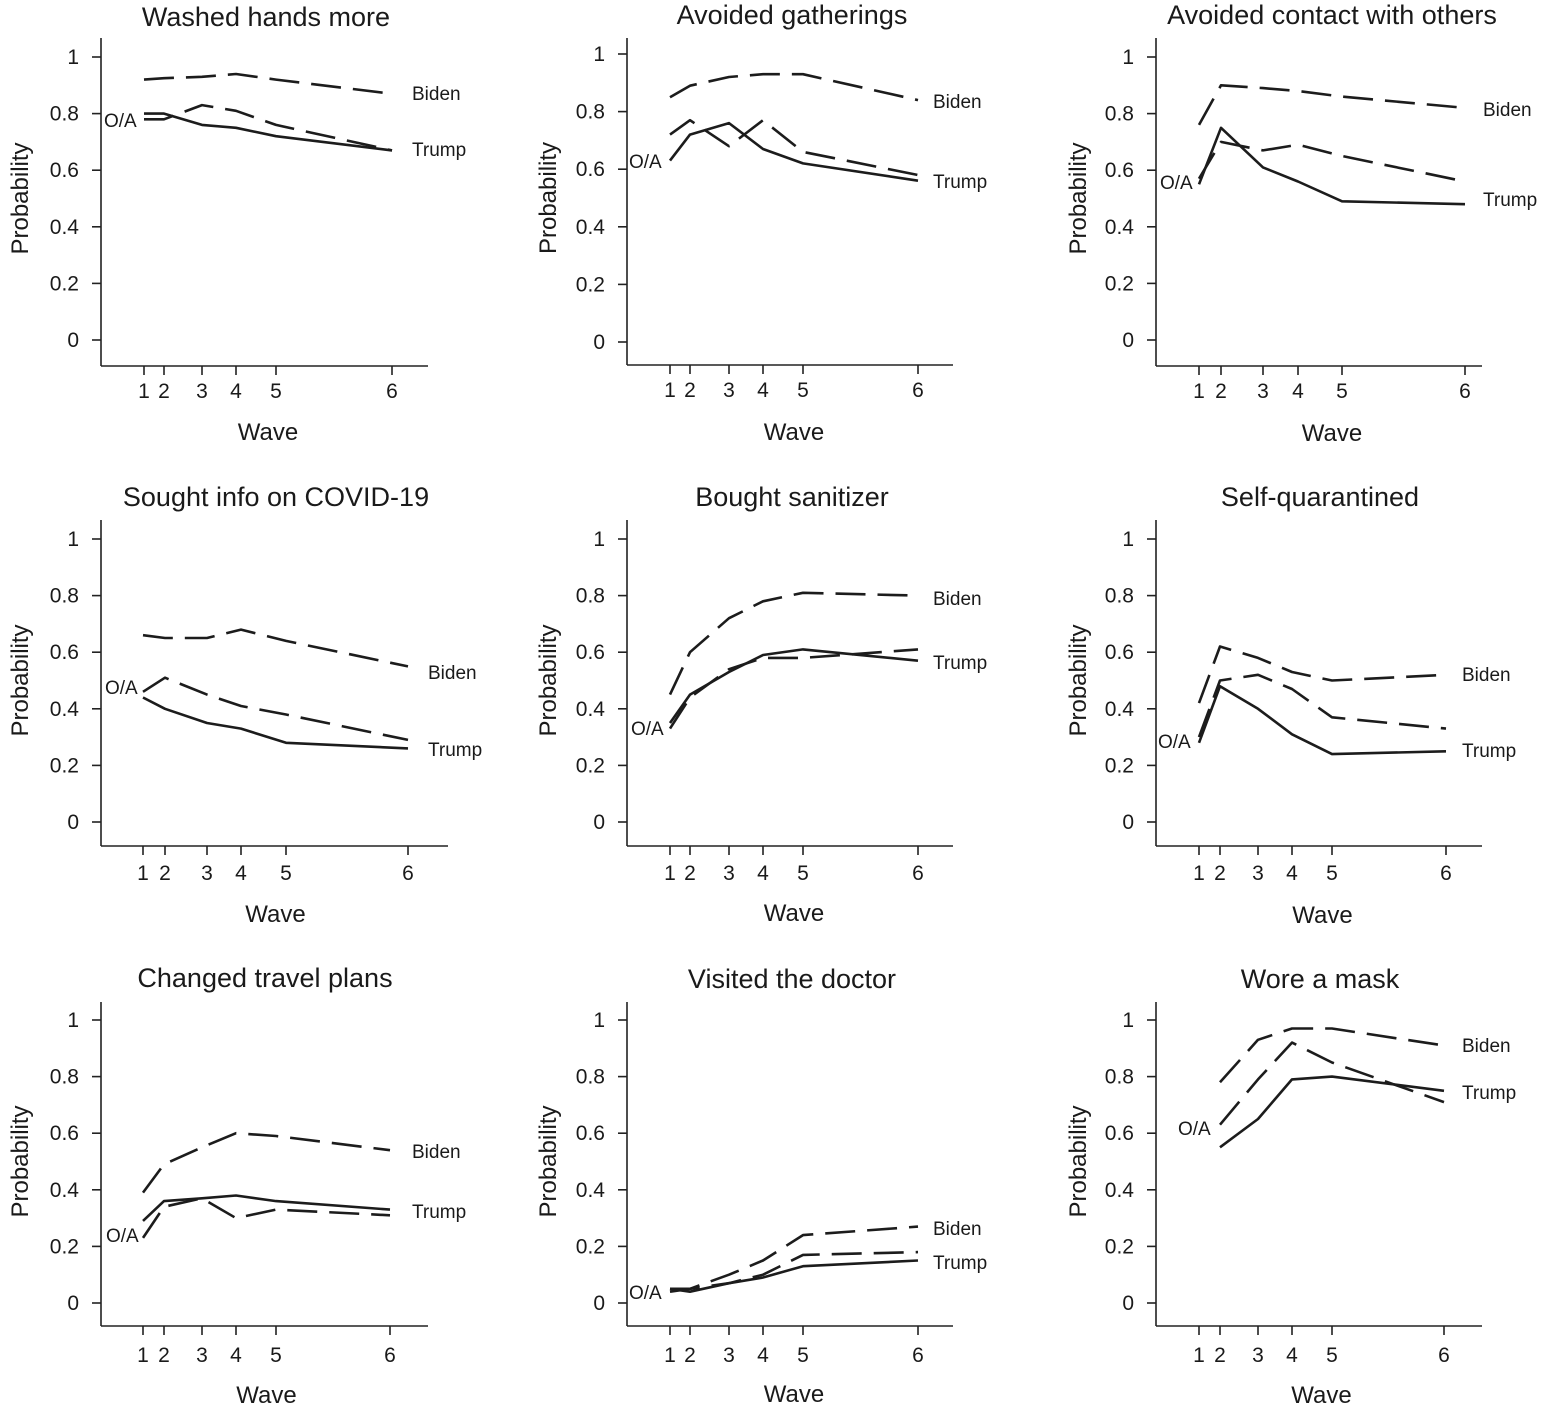 The height and width of the screenshot is (1406, 1547). What do you see at coordinates (792, 497) in the screenshot?
I see `chart-title: Bought sanitizer` at bounding box center [792, 497].